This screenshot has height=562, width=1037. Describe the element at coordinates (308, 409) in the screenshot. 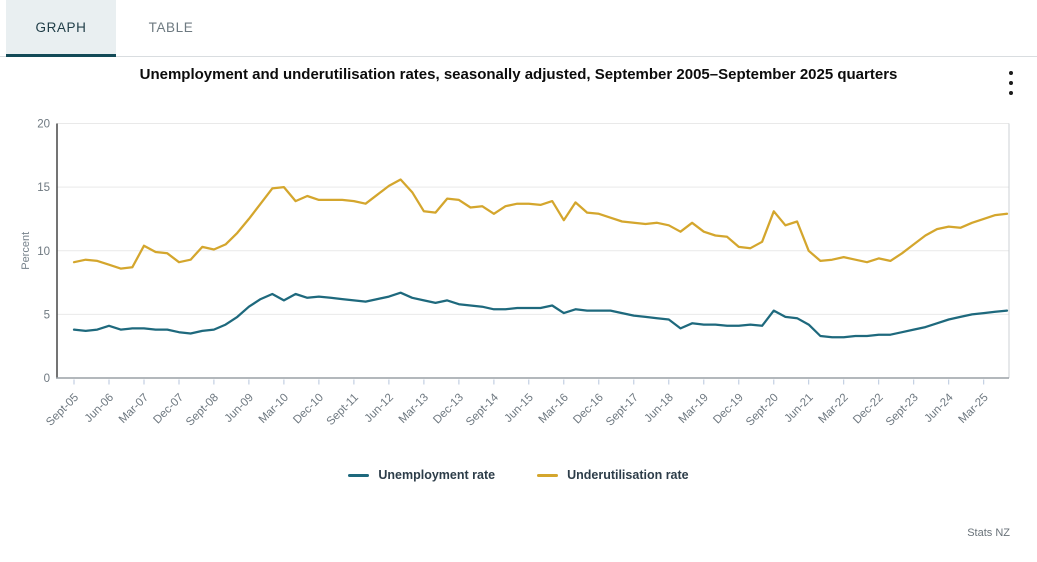

I see `svg-text: Dec-10` at that location.